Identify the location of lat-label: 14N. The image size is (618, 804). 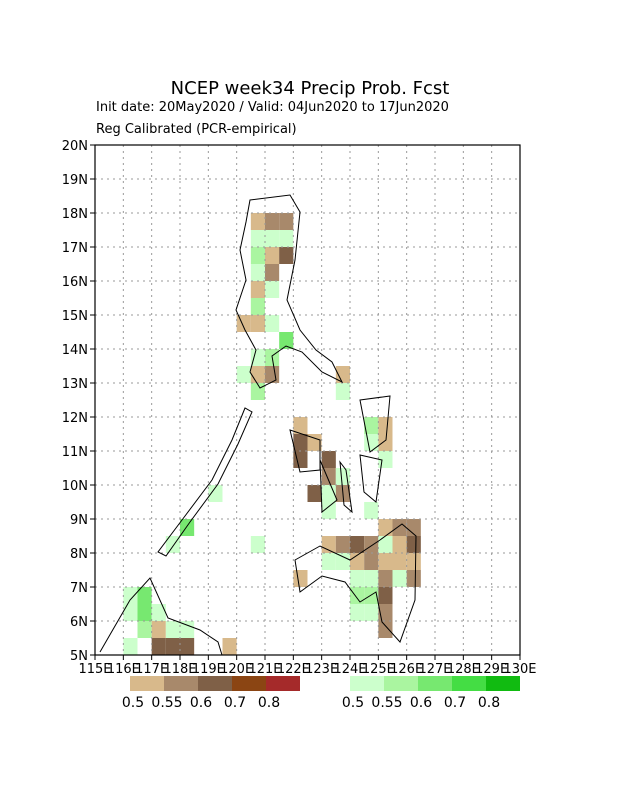
(75, 350).